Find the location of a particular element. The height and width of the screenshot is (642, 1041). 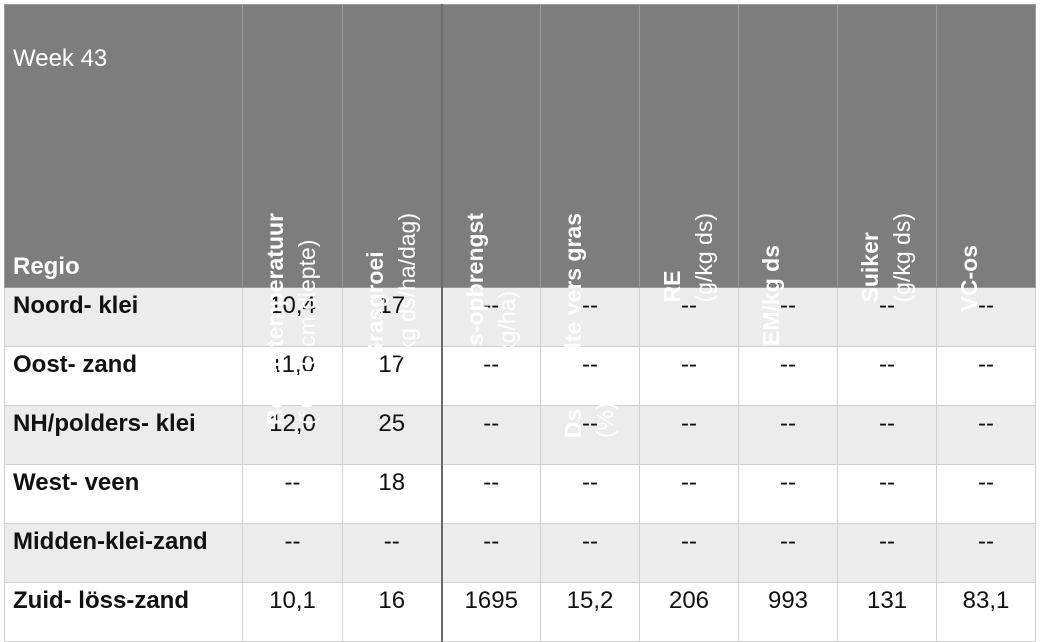

value-cell: 1695 is located at coordinates (491, 612).